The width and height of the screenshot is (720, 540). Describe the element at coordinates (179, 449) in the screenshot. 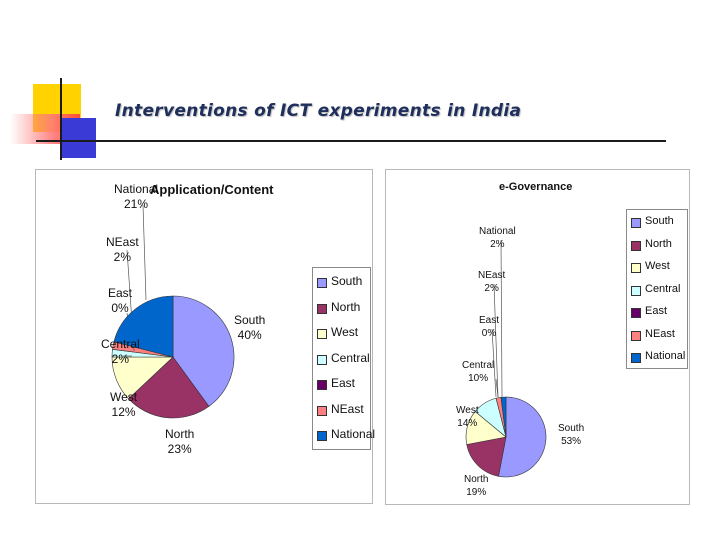

I see `slice-value: 23%` at that location.